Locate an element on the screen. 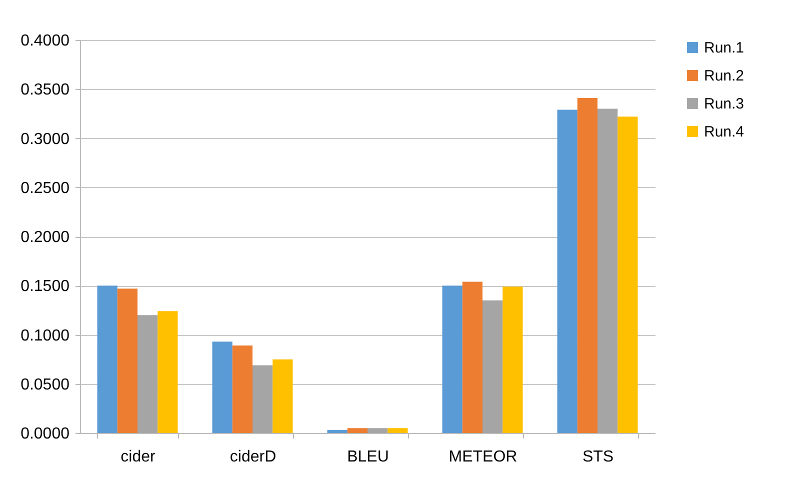 Image resolution: width=793 pixels, height=481 pixels. y-tick-label: 0.3000 is located at coordinates (45, 139).